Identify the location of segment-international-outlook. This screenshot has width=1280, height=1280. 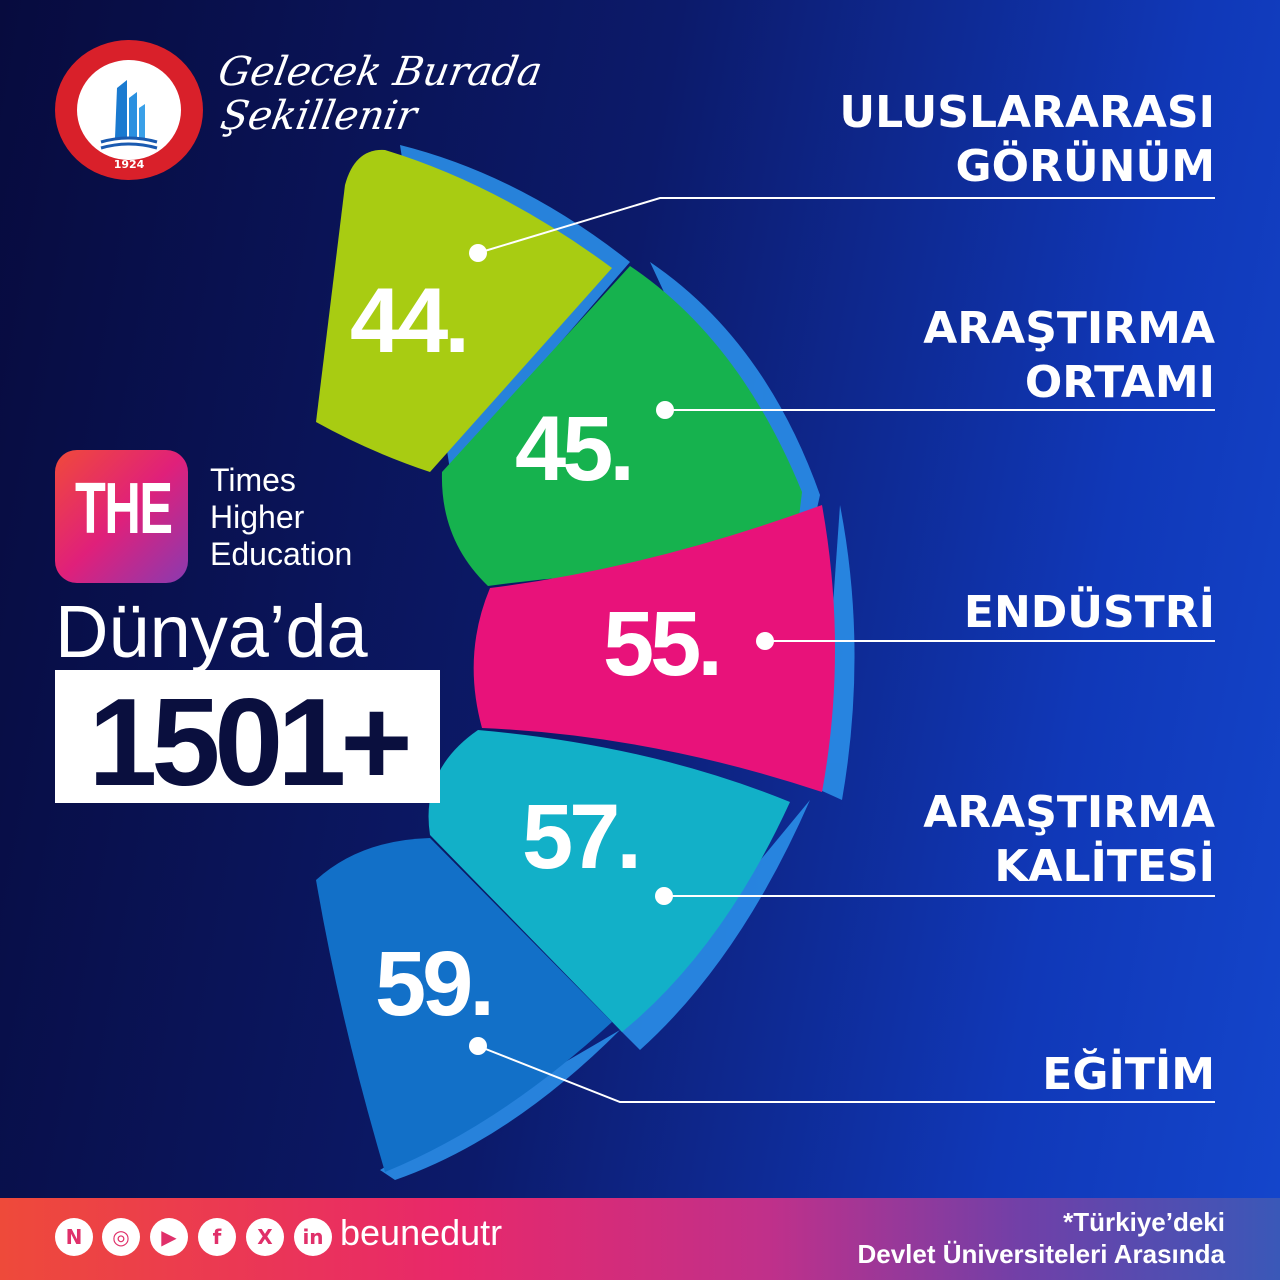
(464, 310).